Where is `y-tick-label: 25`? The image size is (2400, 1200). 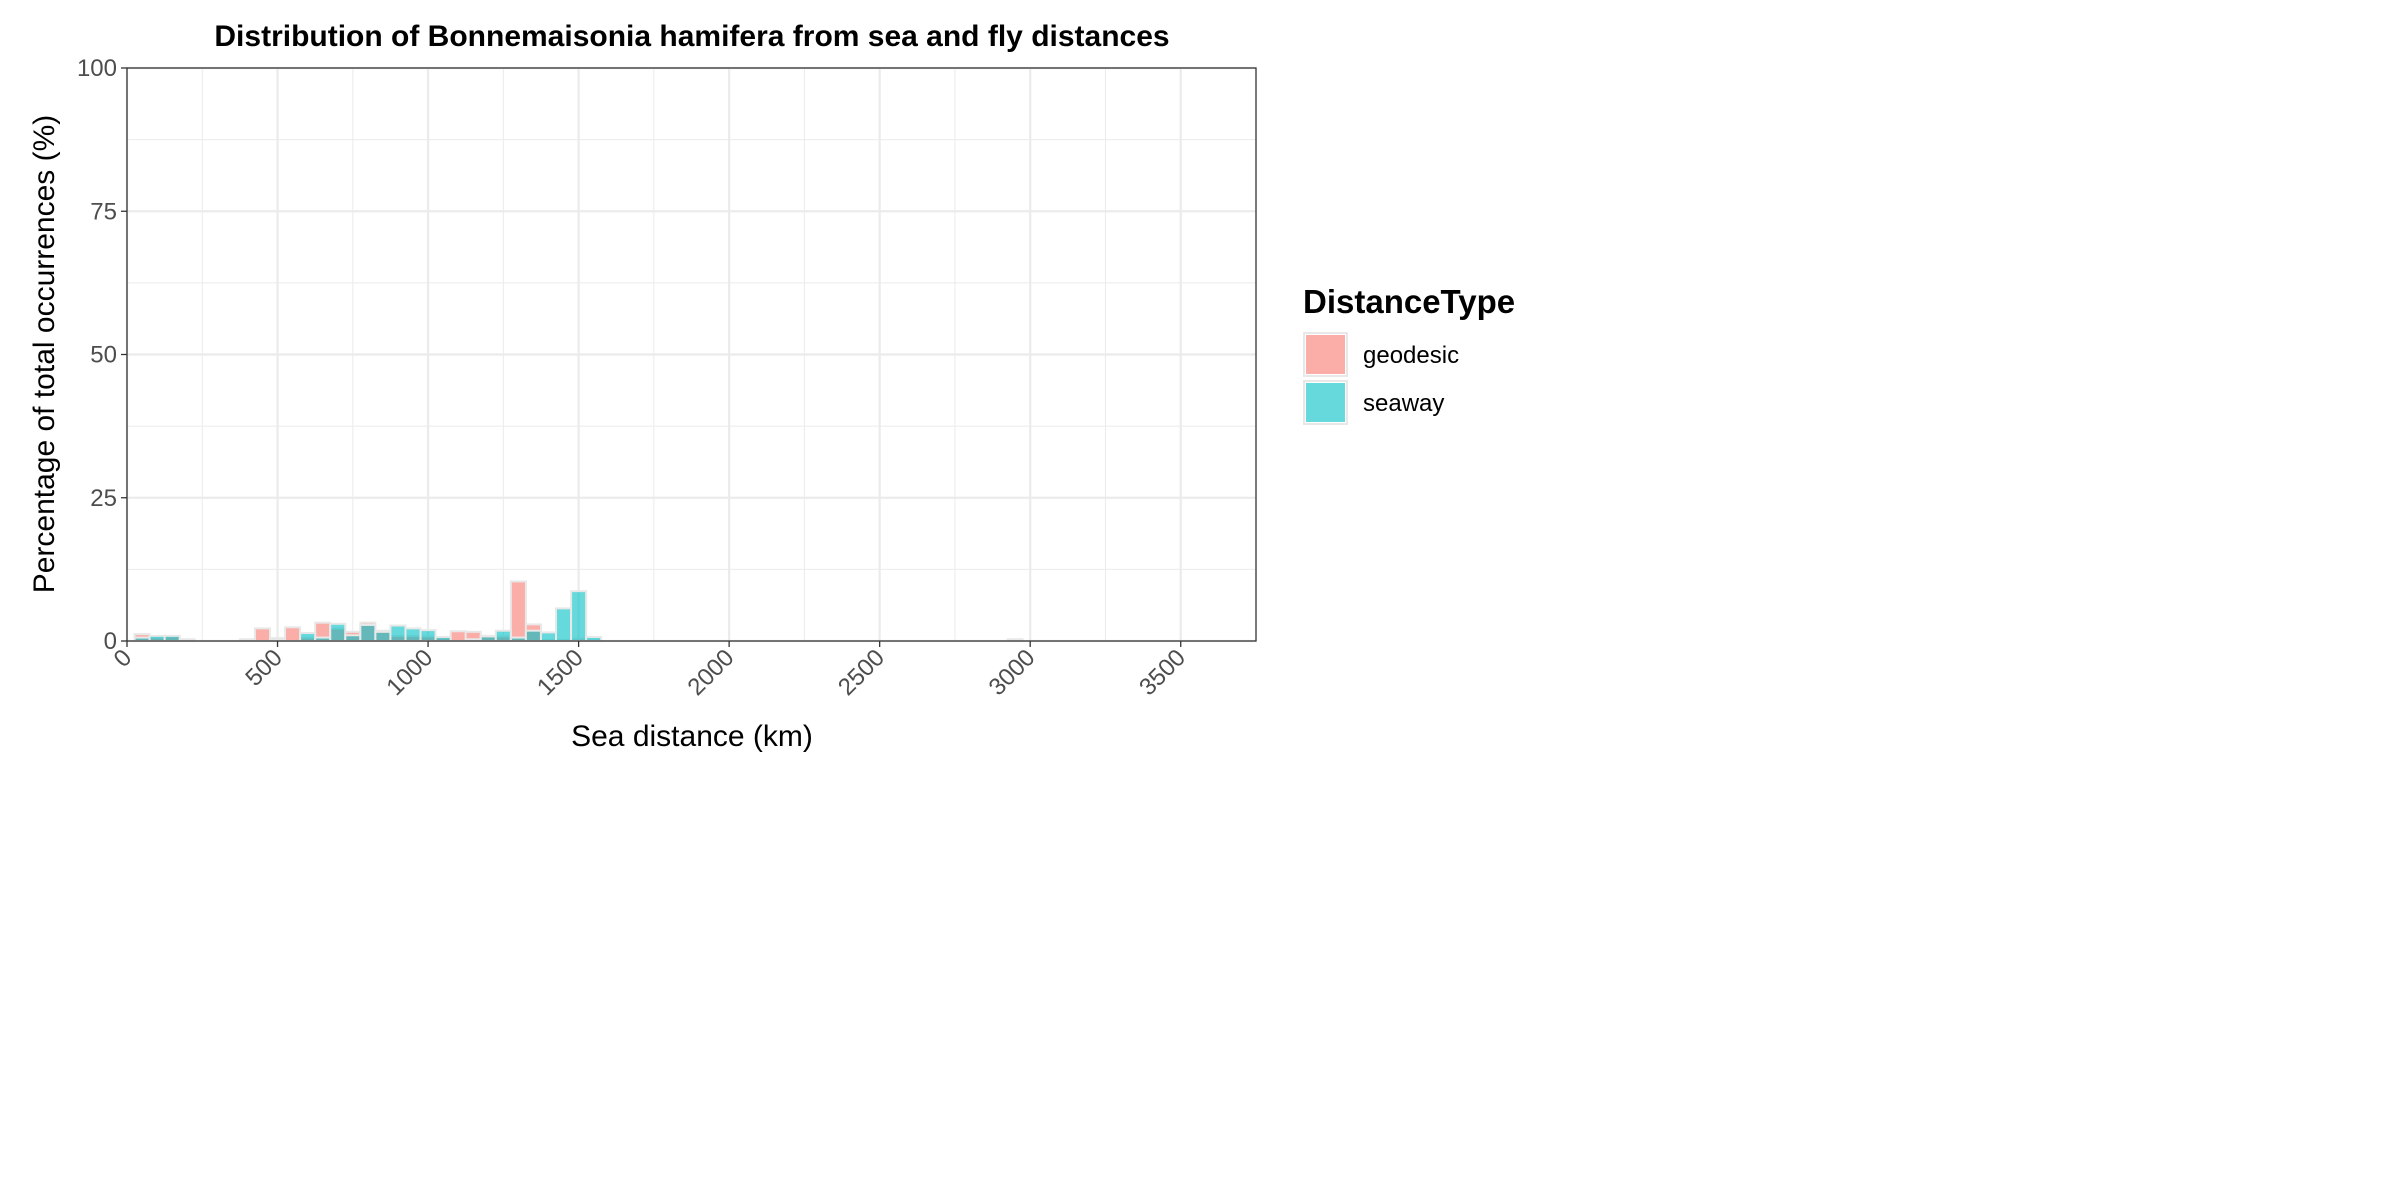 y-tick-label: 25 is located at coordinates (103, 498).